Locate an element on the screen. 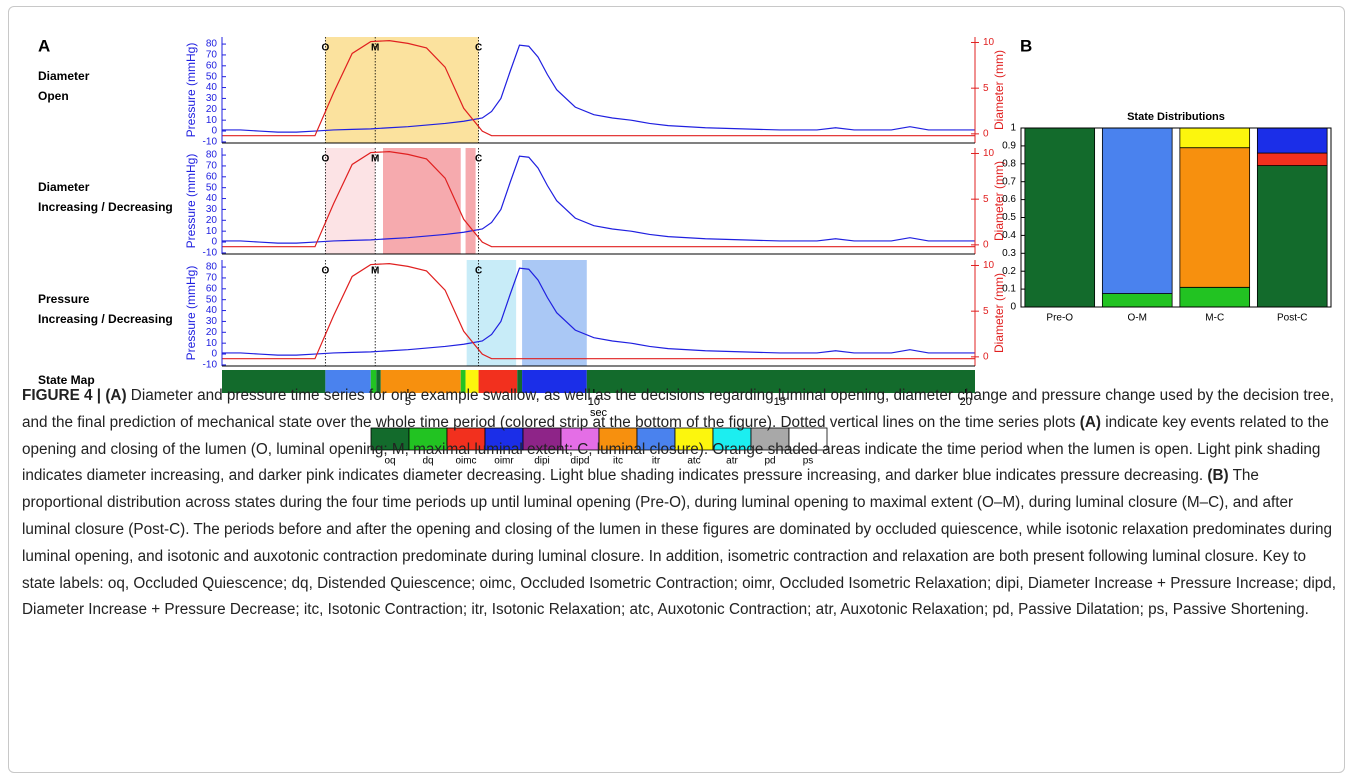  y-tick-label: 50 is located at coordinates (212, 76).